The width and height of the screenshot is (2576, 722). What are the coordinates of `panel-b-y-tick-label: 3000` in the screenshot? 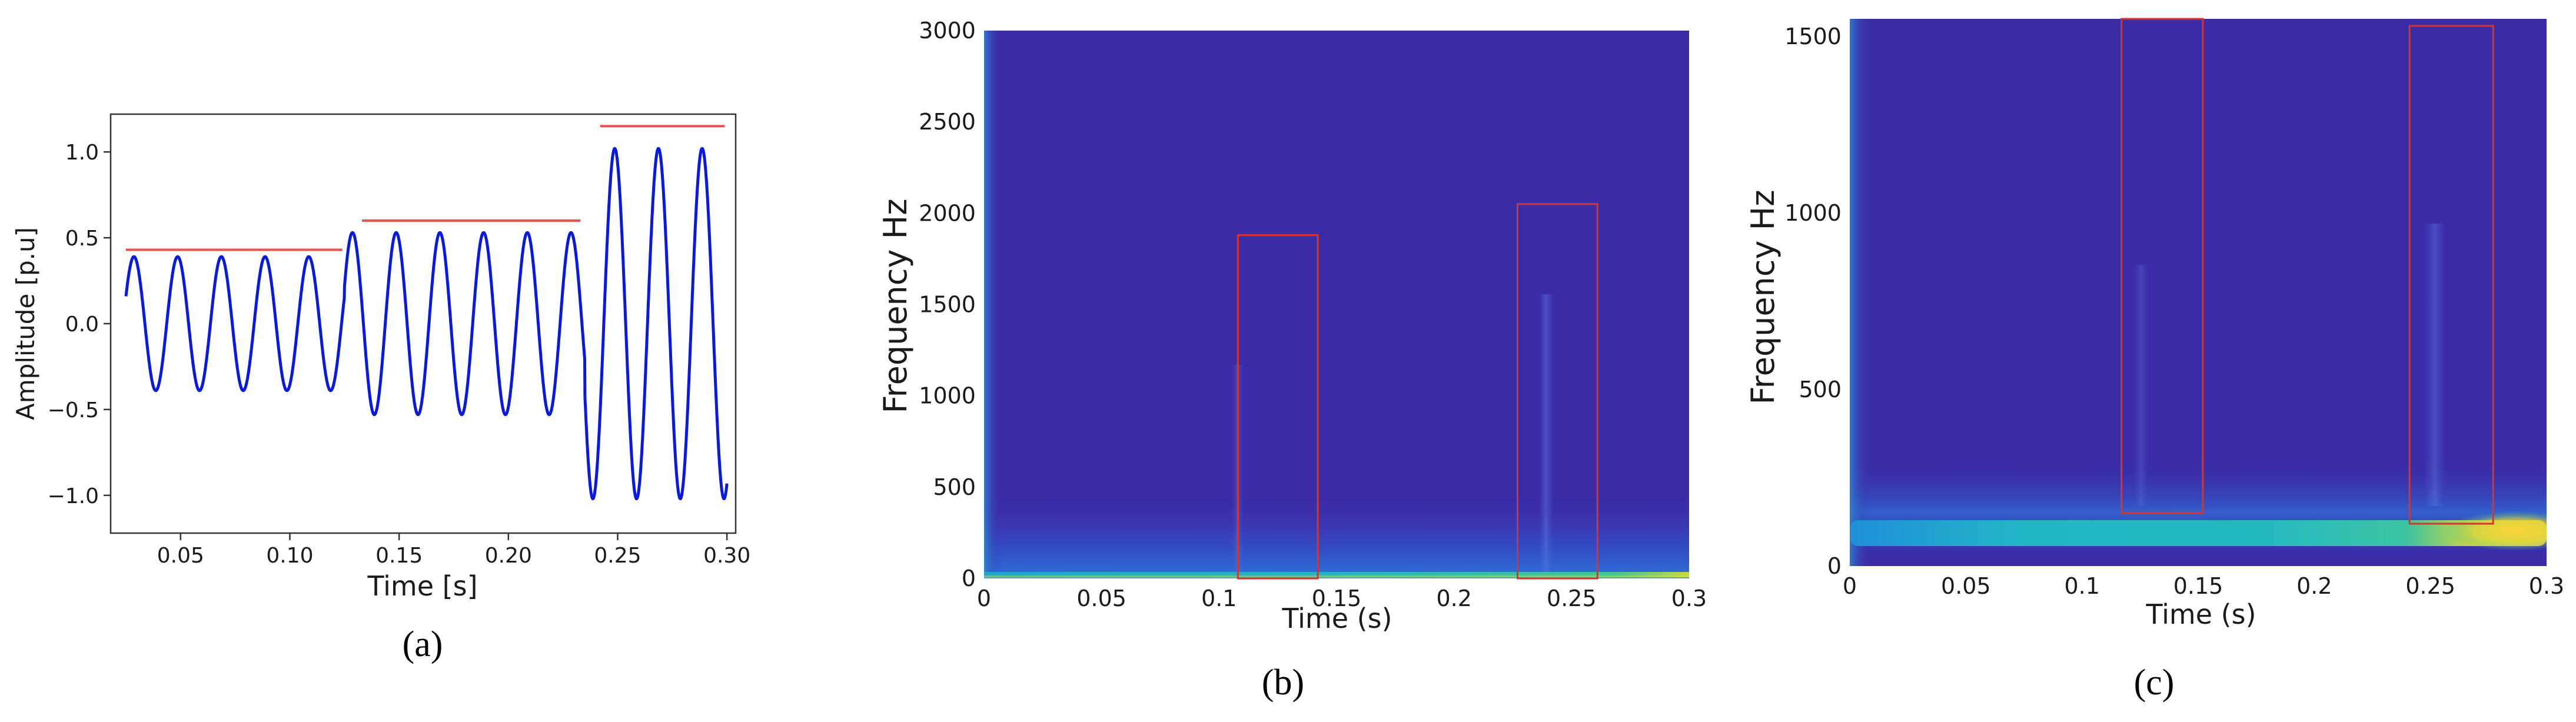 It's located at (947, 31).